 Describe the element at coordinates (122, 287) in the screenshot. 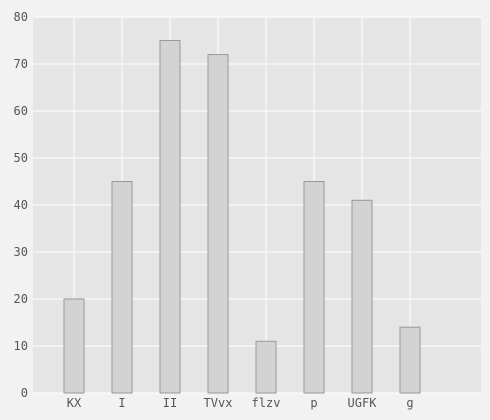

I see `bar-I` at that location.